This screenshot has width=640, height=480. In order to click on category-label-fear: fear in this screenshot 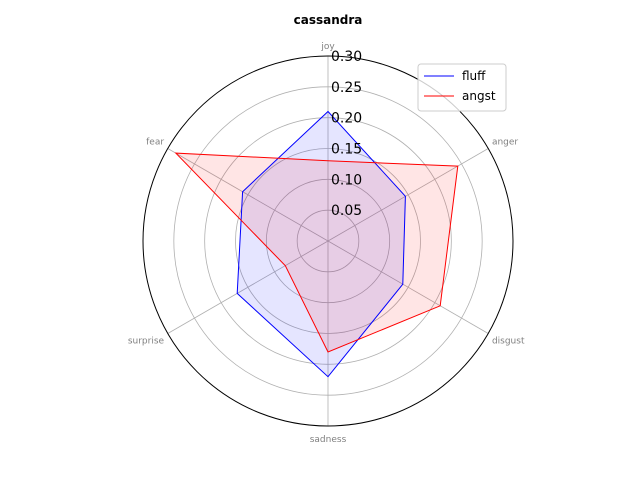, I will do `click(155, 143)`.